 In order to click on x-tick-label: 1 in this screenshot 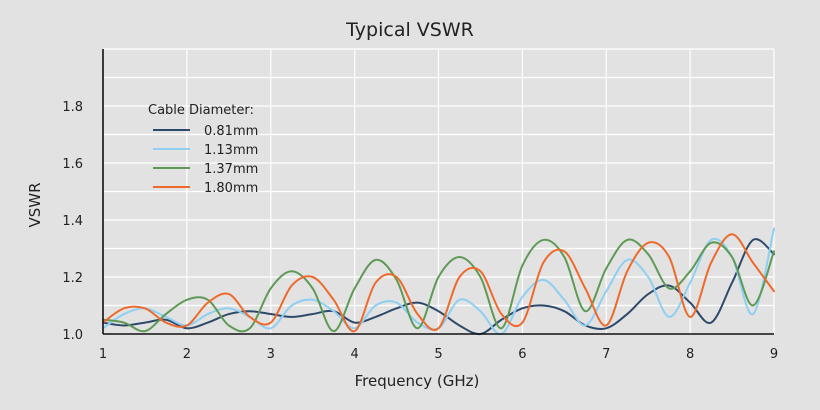, I will do `click(103, 354)`.